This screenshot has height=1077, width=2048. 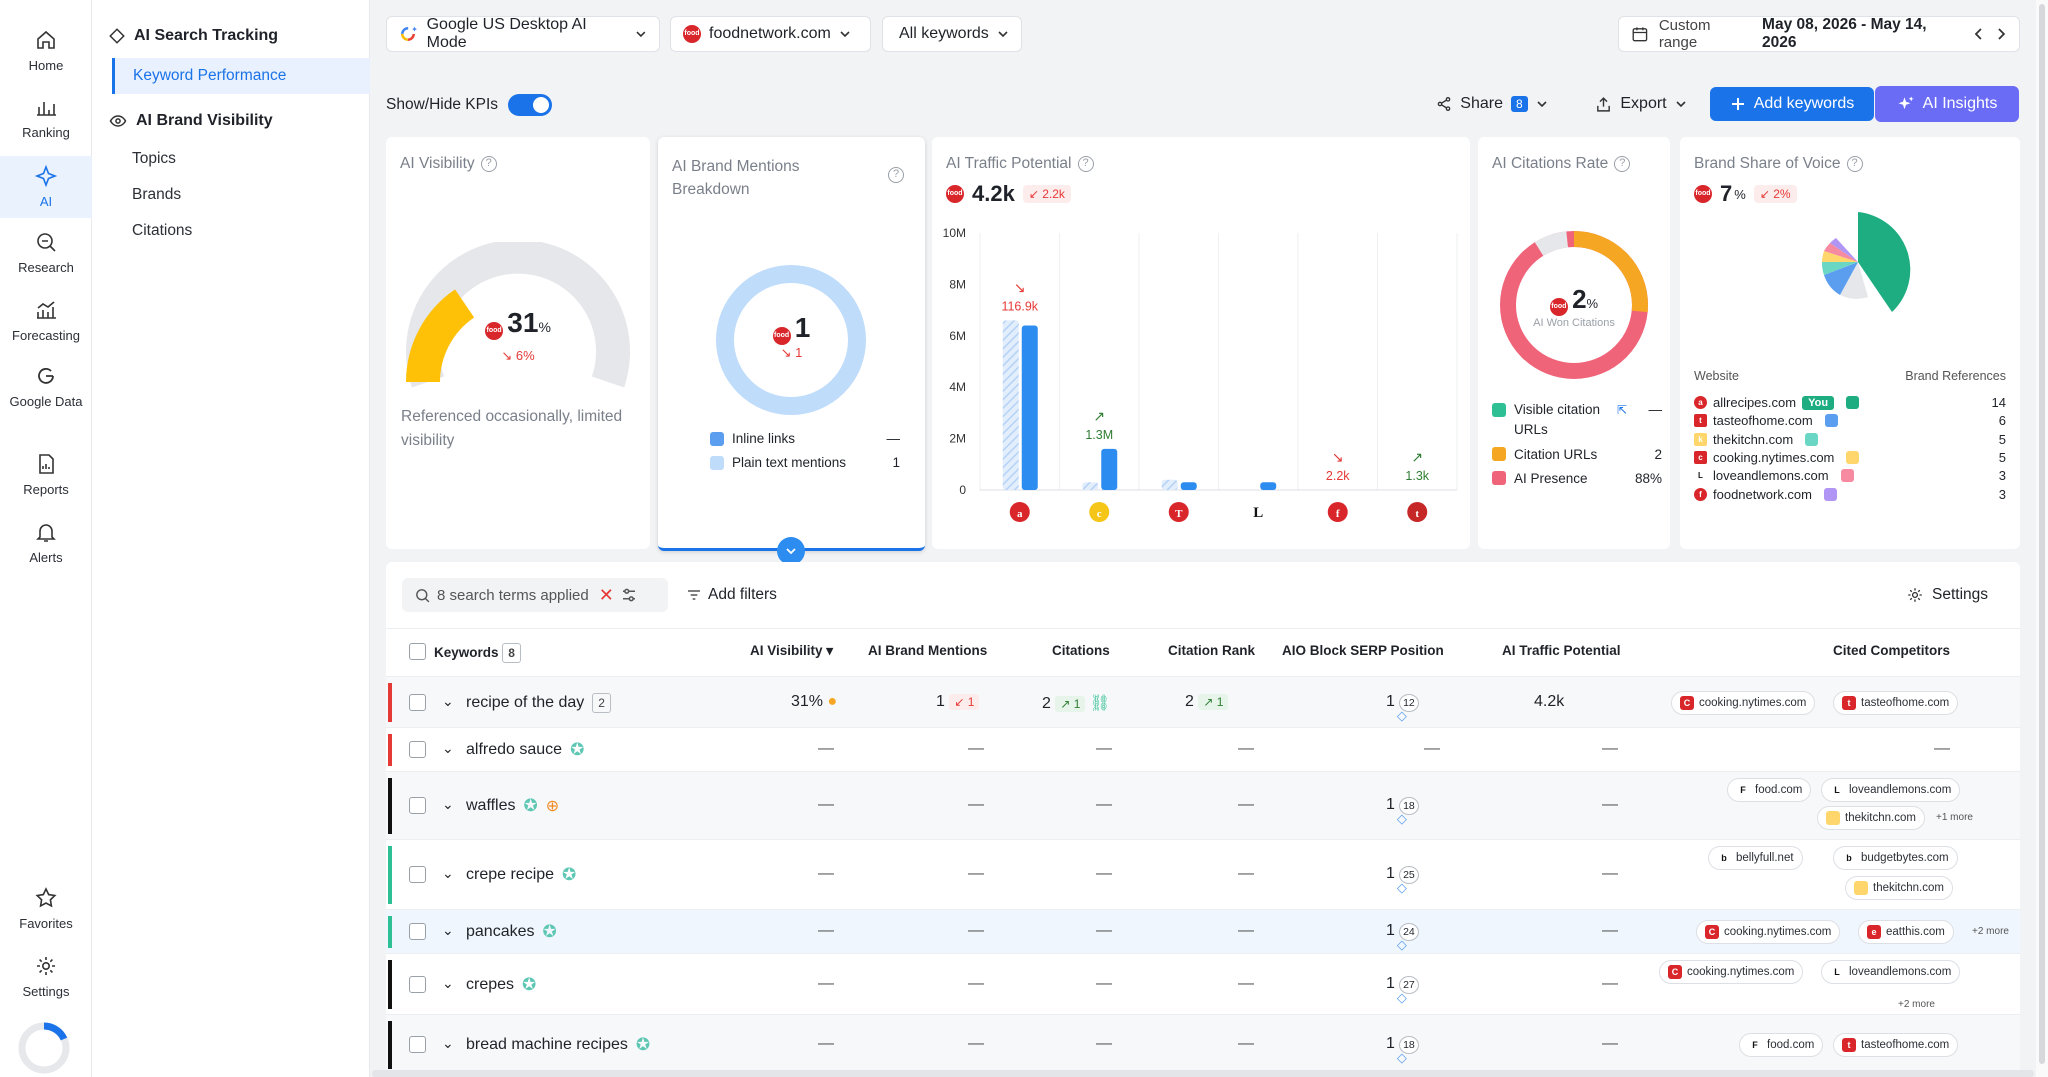 I want to click on sidebar-item-topics: Topics, so click(x=154, y=158).